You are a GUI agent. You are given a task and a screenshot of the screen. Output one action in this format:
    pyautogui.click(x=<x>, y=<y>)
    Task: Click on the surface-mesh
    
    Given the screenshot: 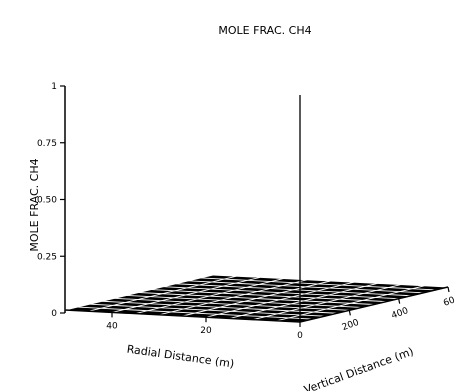 What is the action you would take?
    pyautogui.click(x=256, y=298)
    